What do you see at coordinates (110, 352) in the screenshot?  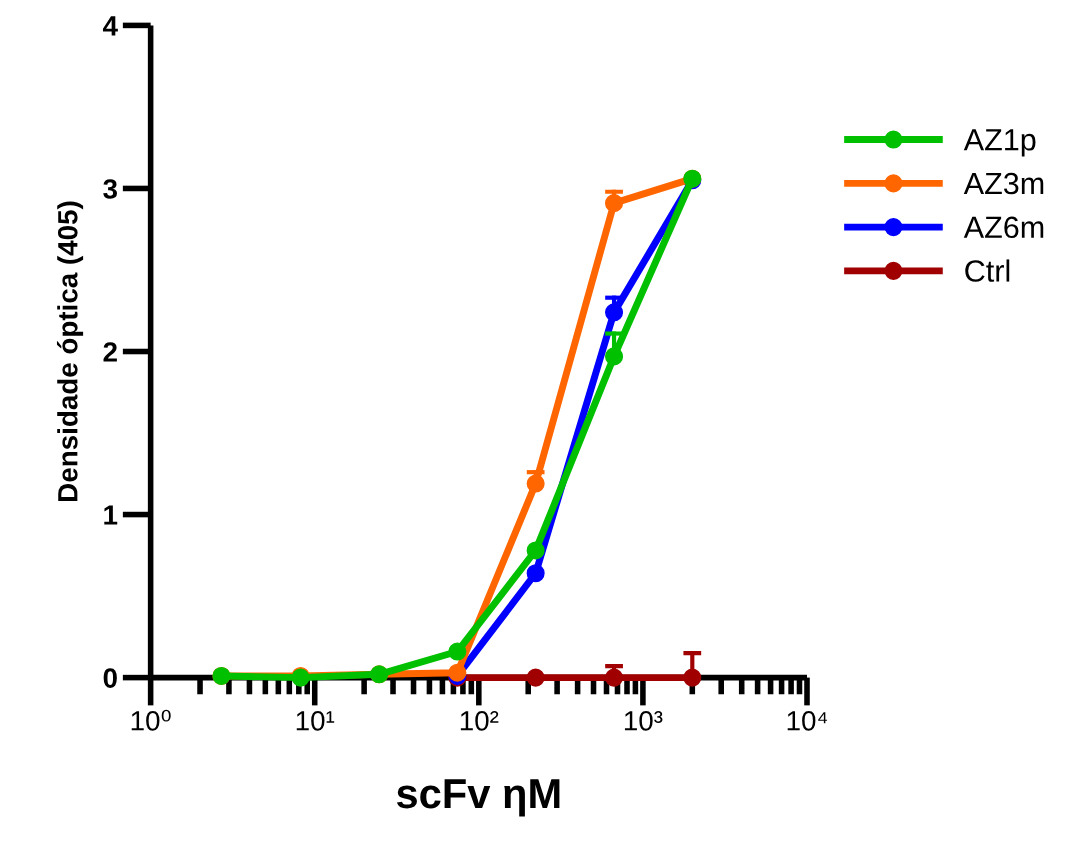 I see `y-tick-label: 2` at bounding box center [110, 352].